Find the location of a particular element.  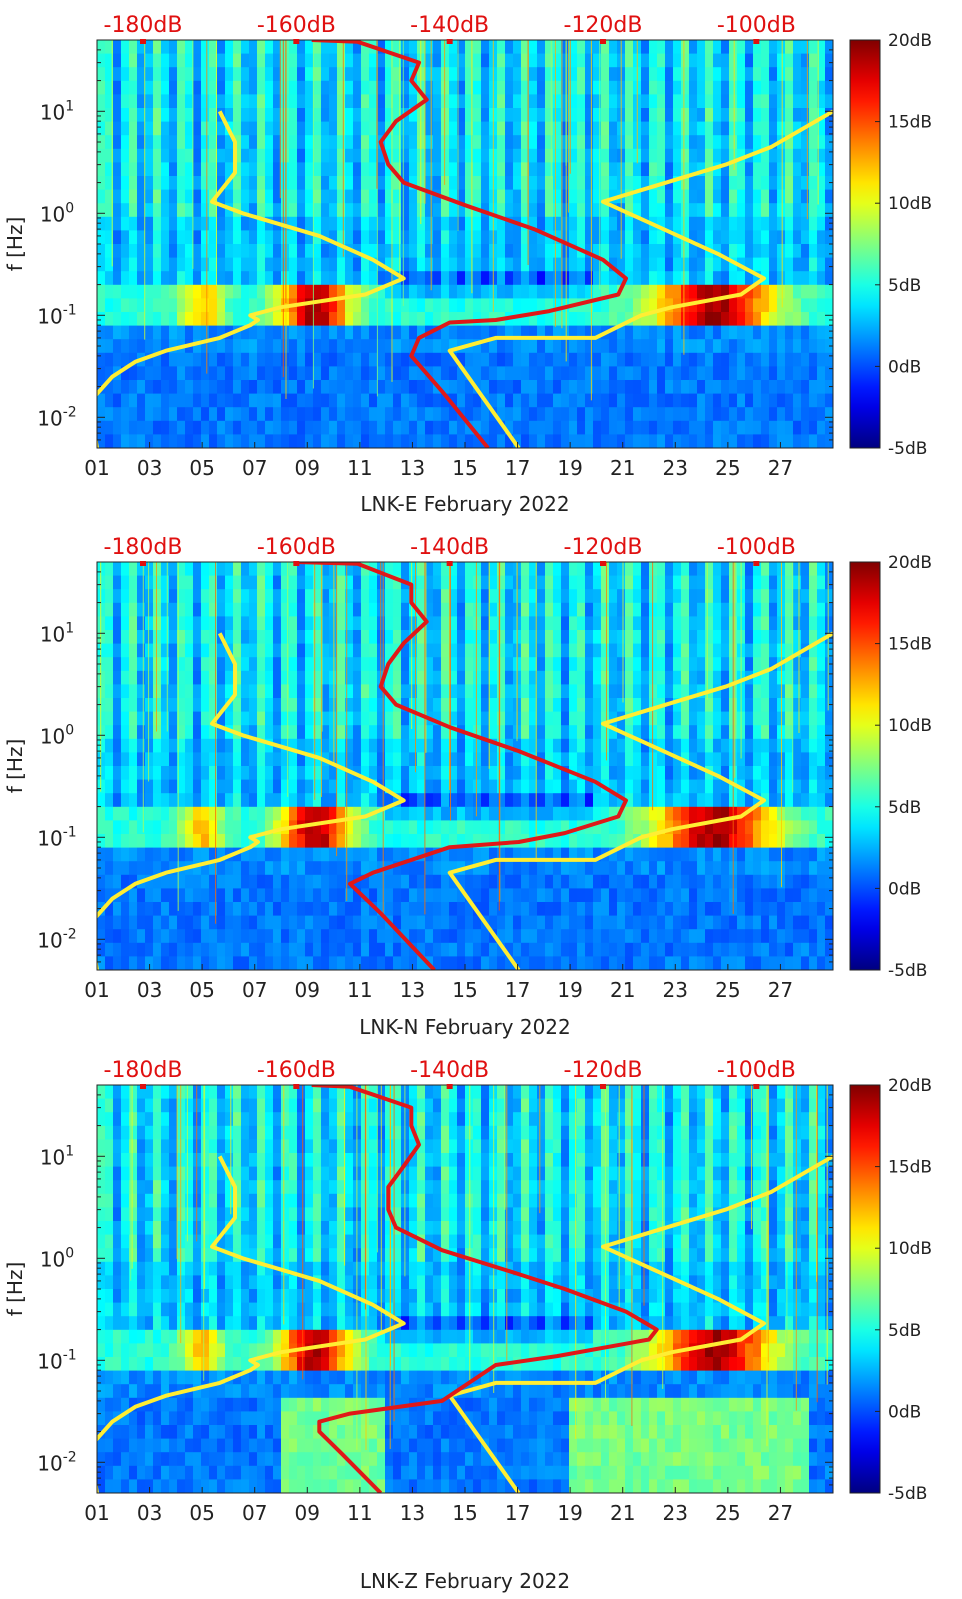

x-axis-label: LNK-N February 2022 is located at coordinates (465, 1027).